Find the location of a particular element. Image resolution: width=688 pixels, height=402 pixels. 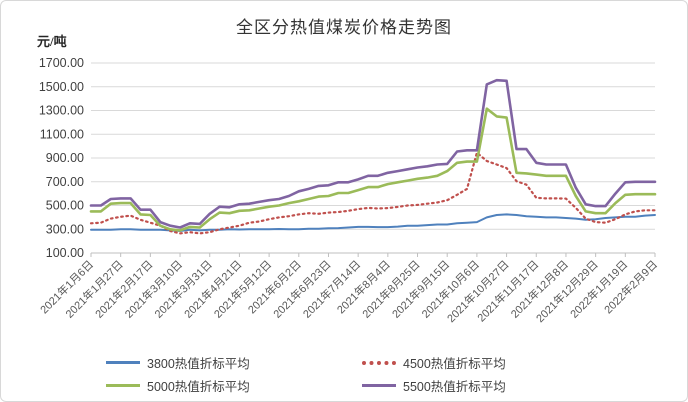

y-tick-label: 900.00 is located at coordinates (65, 158).